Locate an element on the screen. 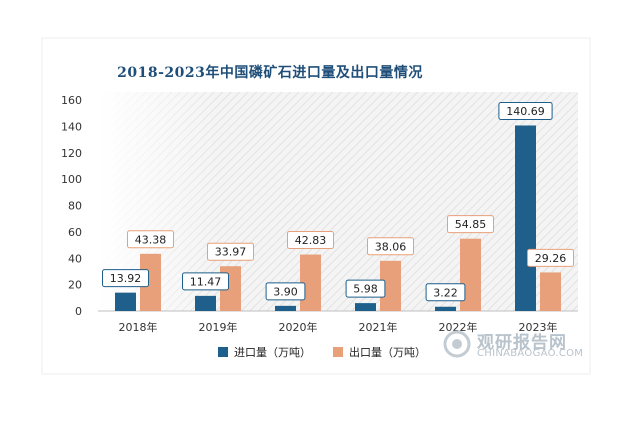  watermark: 观研报告网 CHINABAOGAO.COM is located at coordinates (513, 344).